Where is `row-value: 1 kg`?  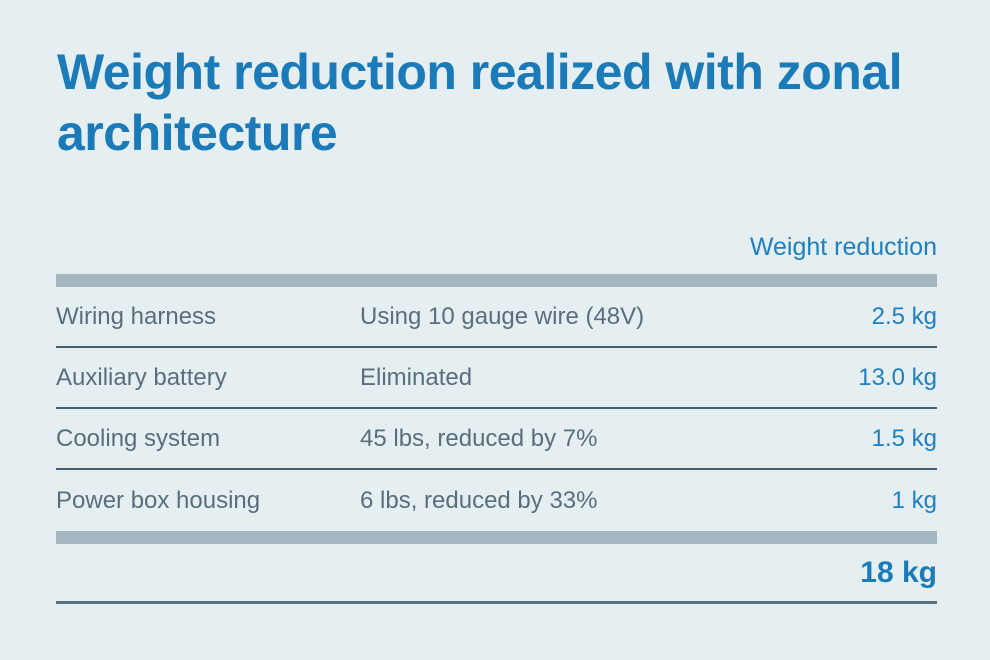
row-value: 1 kg is located at coordinates (914, 500).